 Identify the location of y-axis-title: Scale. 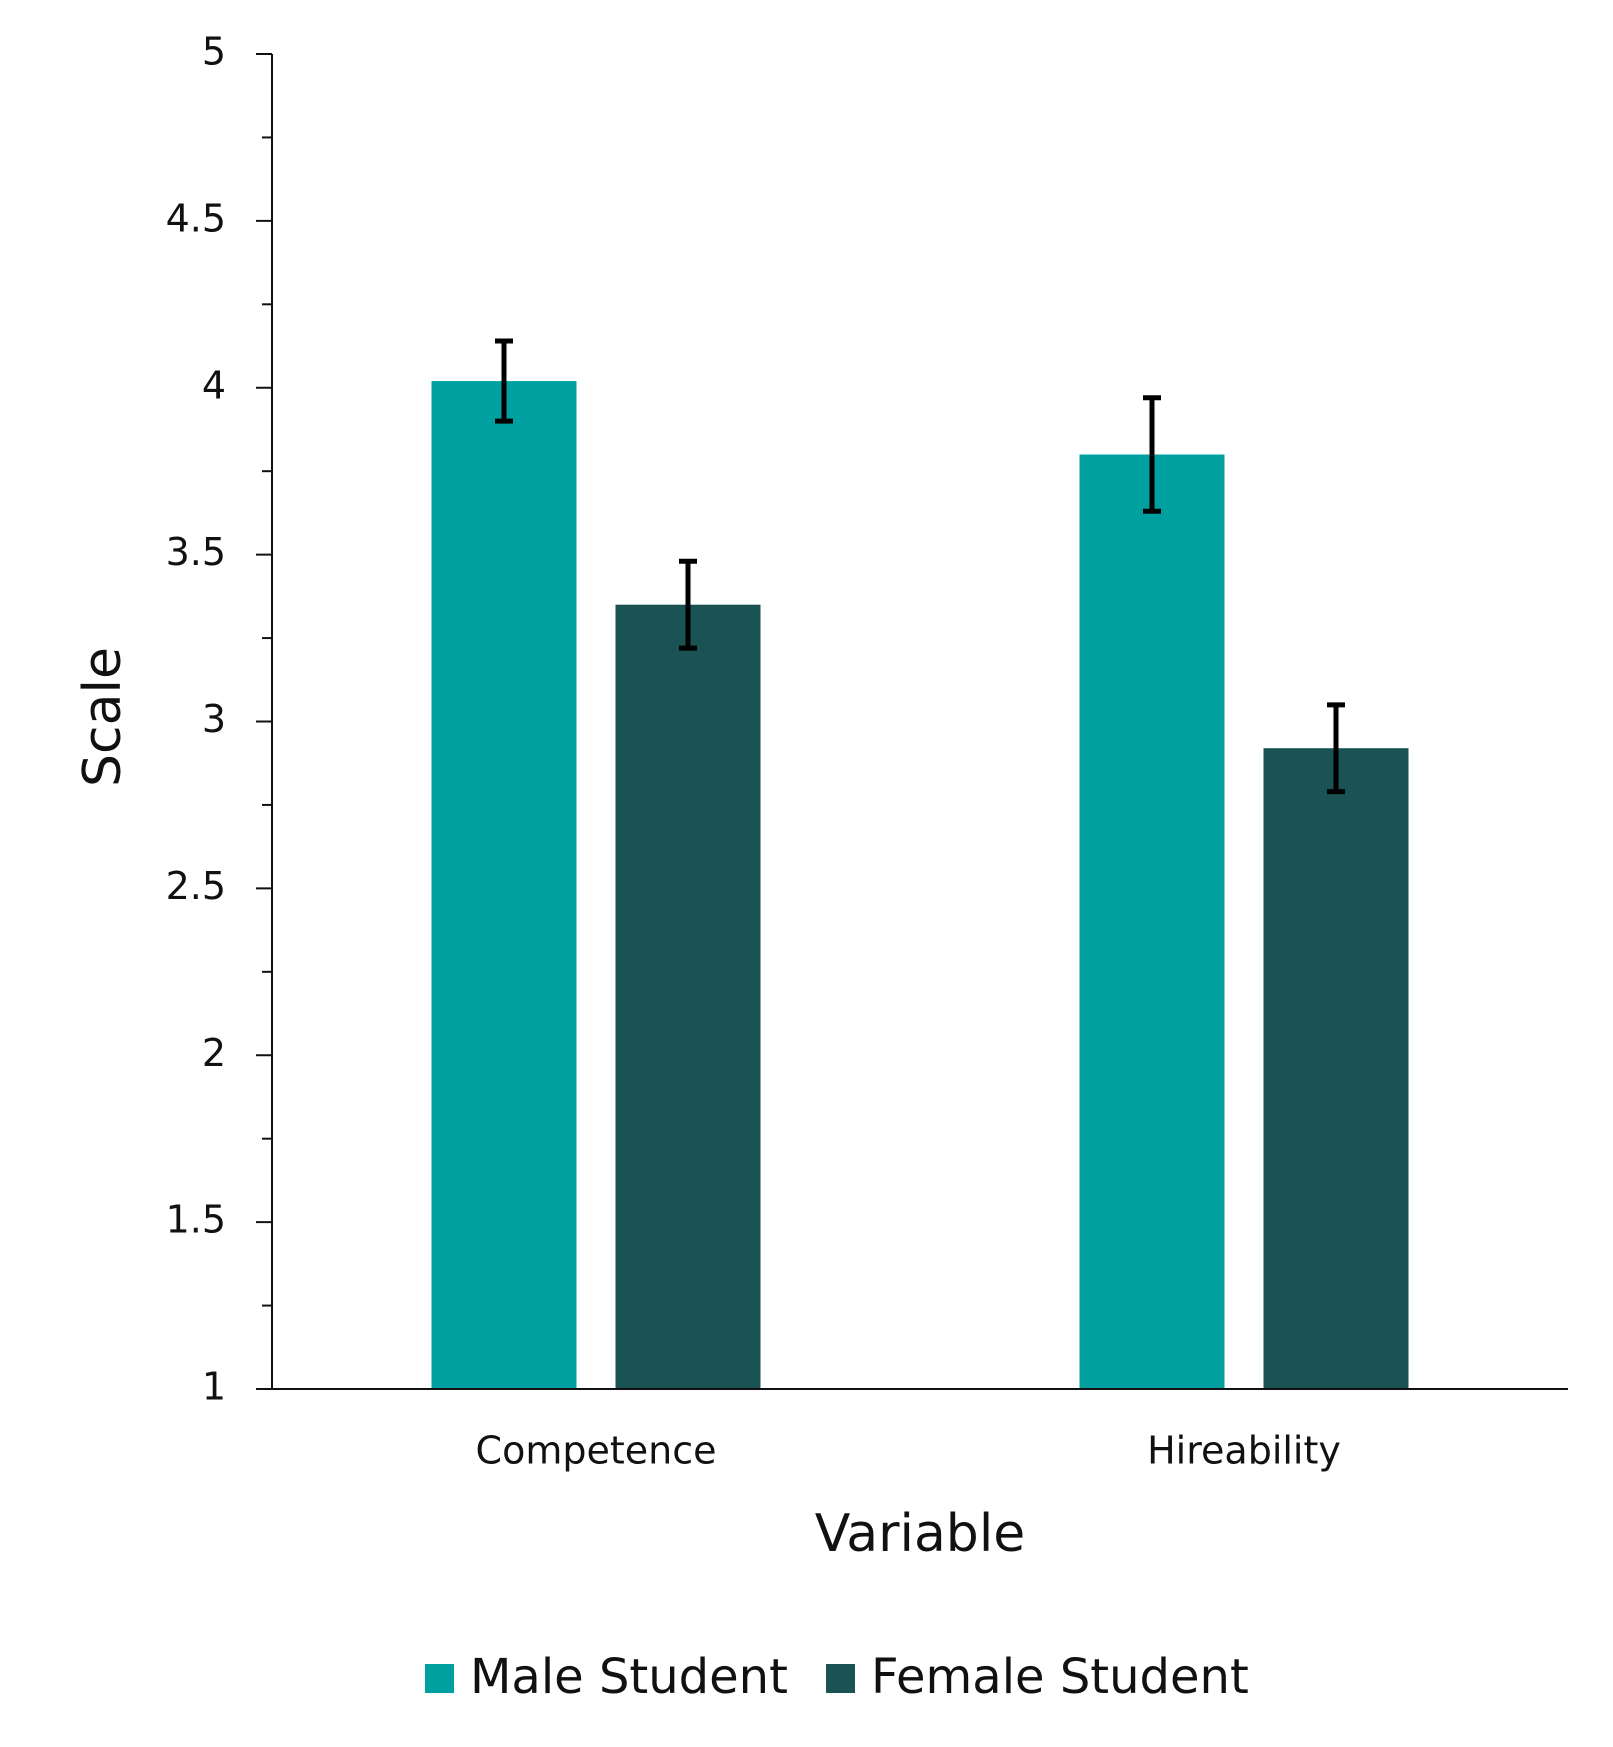
(103, 717).